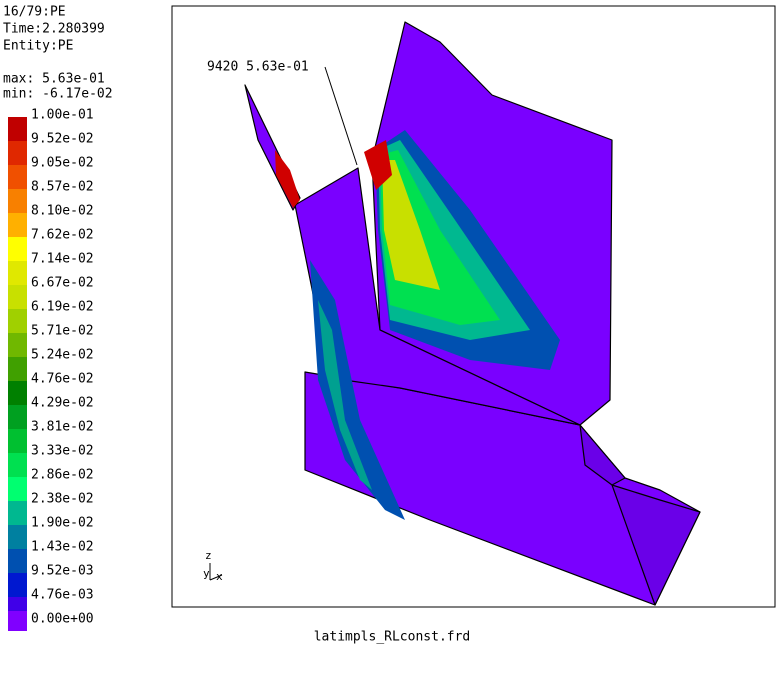 This screenshot has height=676, width=784. What do you see at coordinates (62, 331) in the screenshot?
I see `legend-label: 5.71e-02` at bounding box center [62, 331].